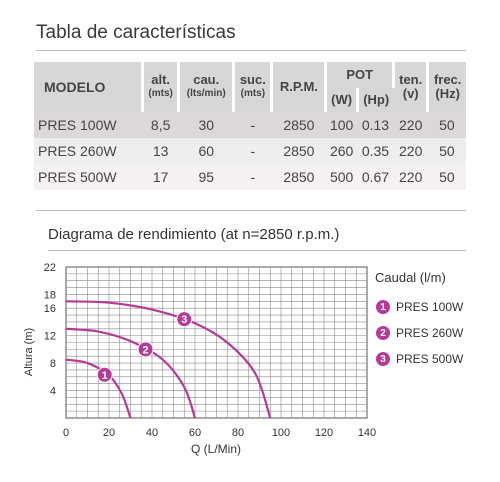  I want to click on header-rpm: R.P.M., so click(299, 87).